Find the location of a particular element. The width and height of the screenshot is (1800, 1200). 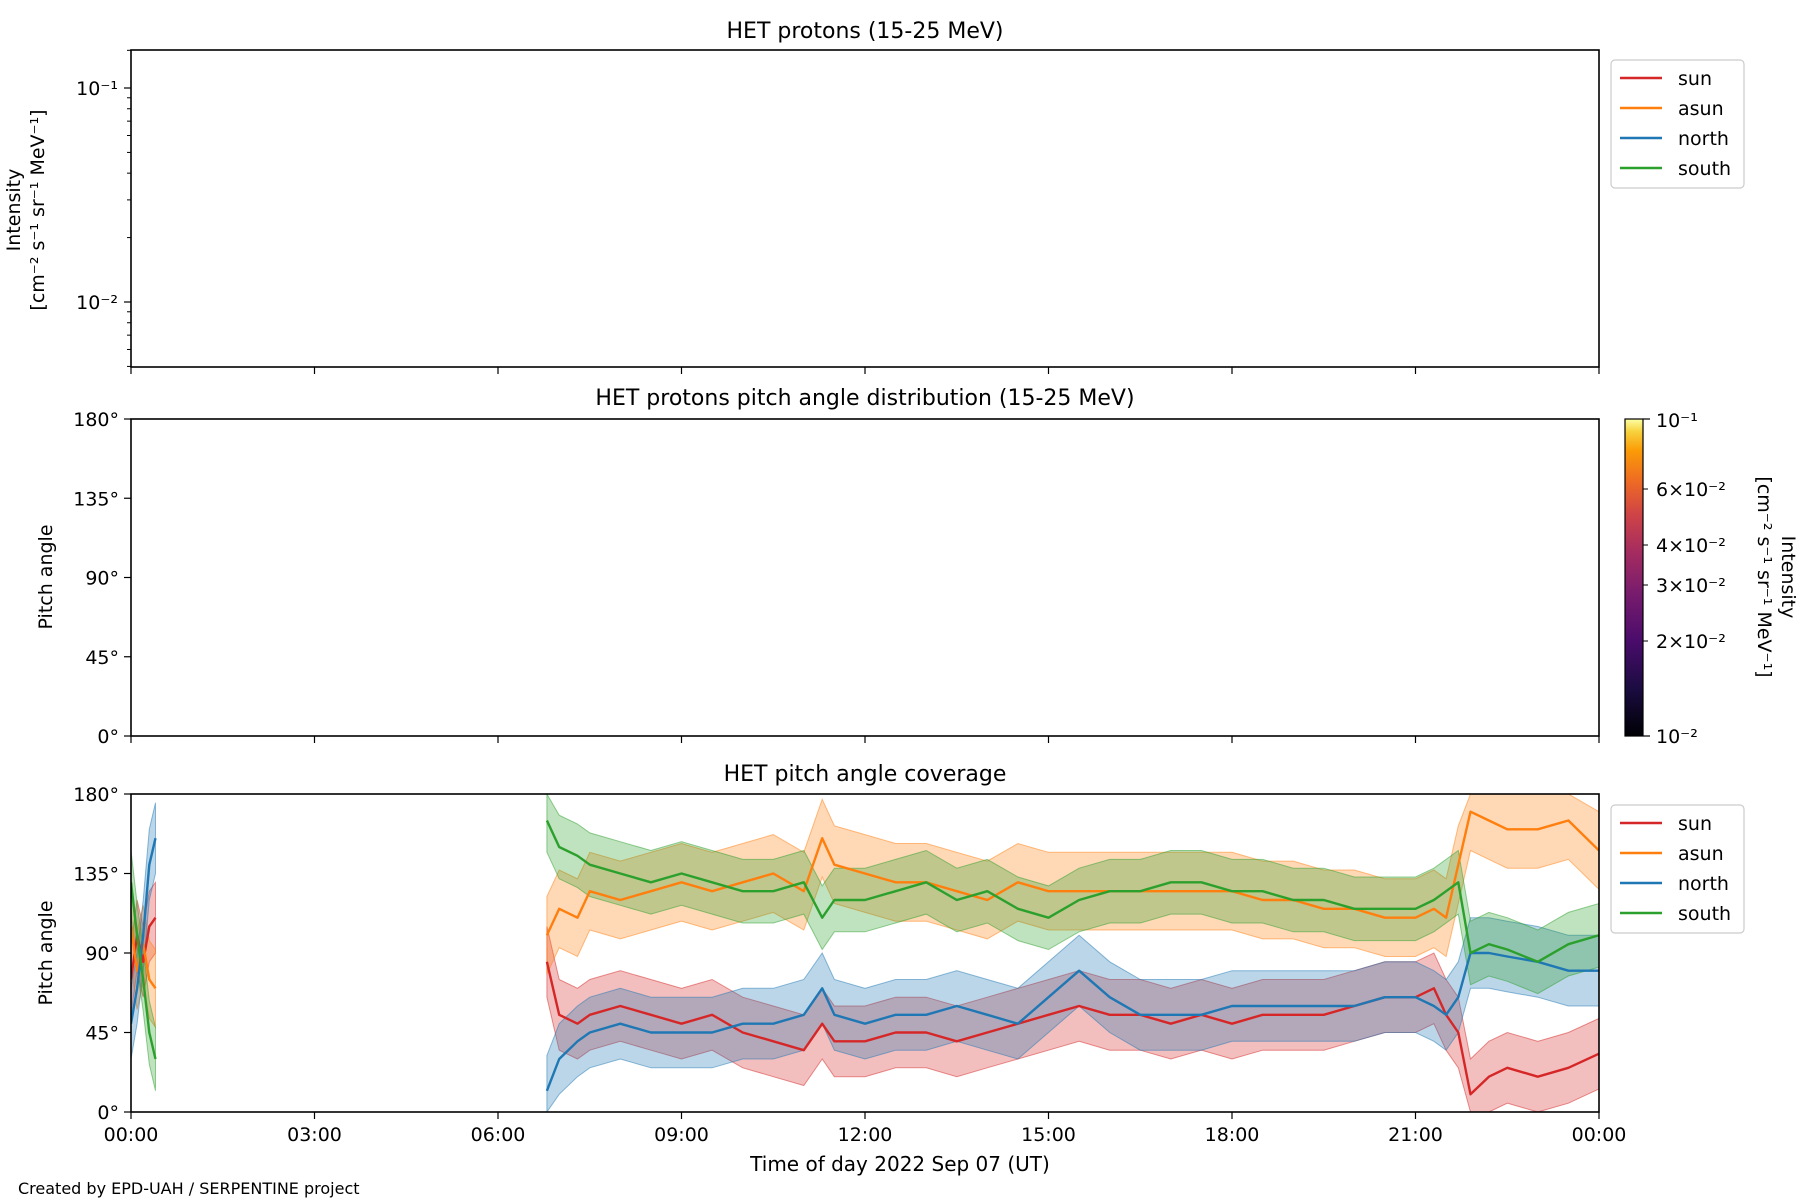

panel2-y-axis: 180° 135° 90° 45° 0° is located at coordinates (102, 578).